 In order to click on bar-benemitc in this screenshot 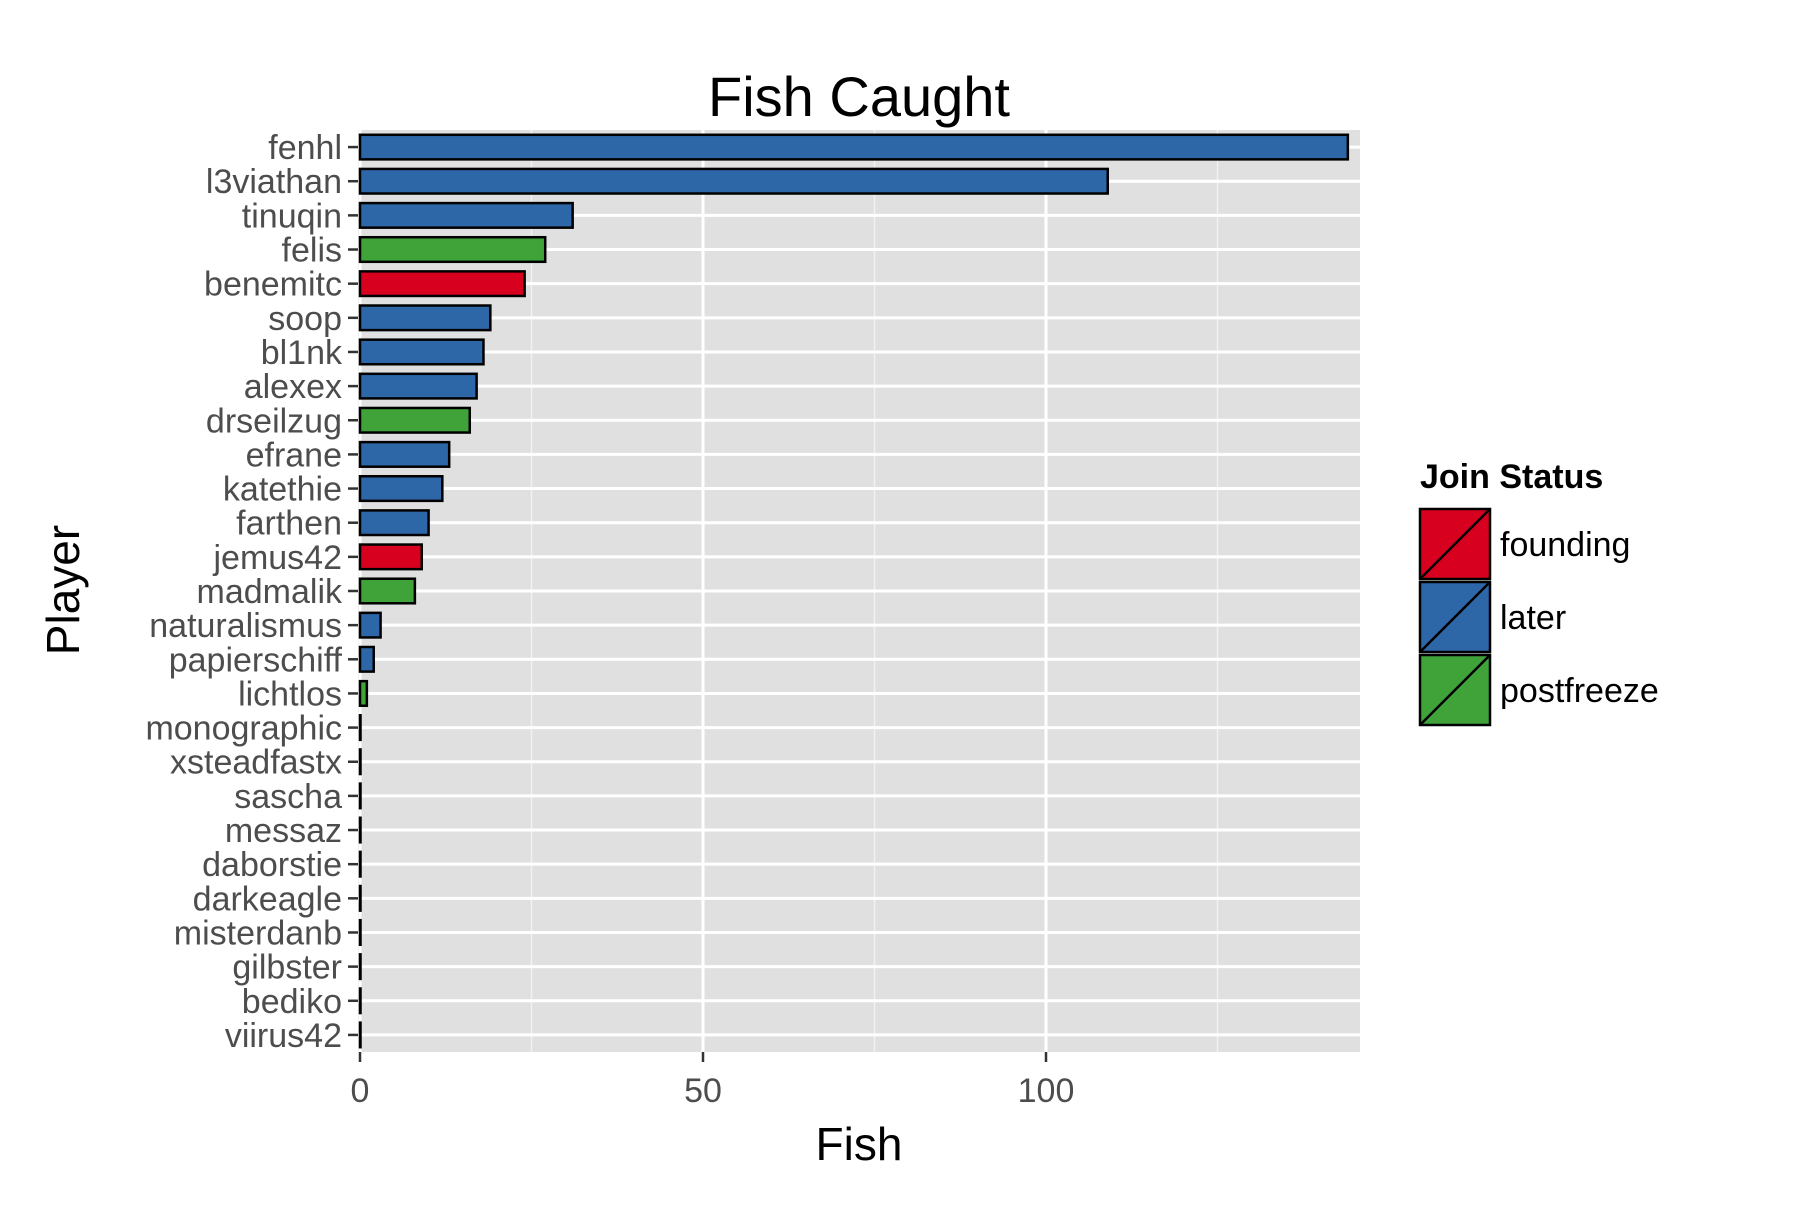, I will do `click(442, 284)`.